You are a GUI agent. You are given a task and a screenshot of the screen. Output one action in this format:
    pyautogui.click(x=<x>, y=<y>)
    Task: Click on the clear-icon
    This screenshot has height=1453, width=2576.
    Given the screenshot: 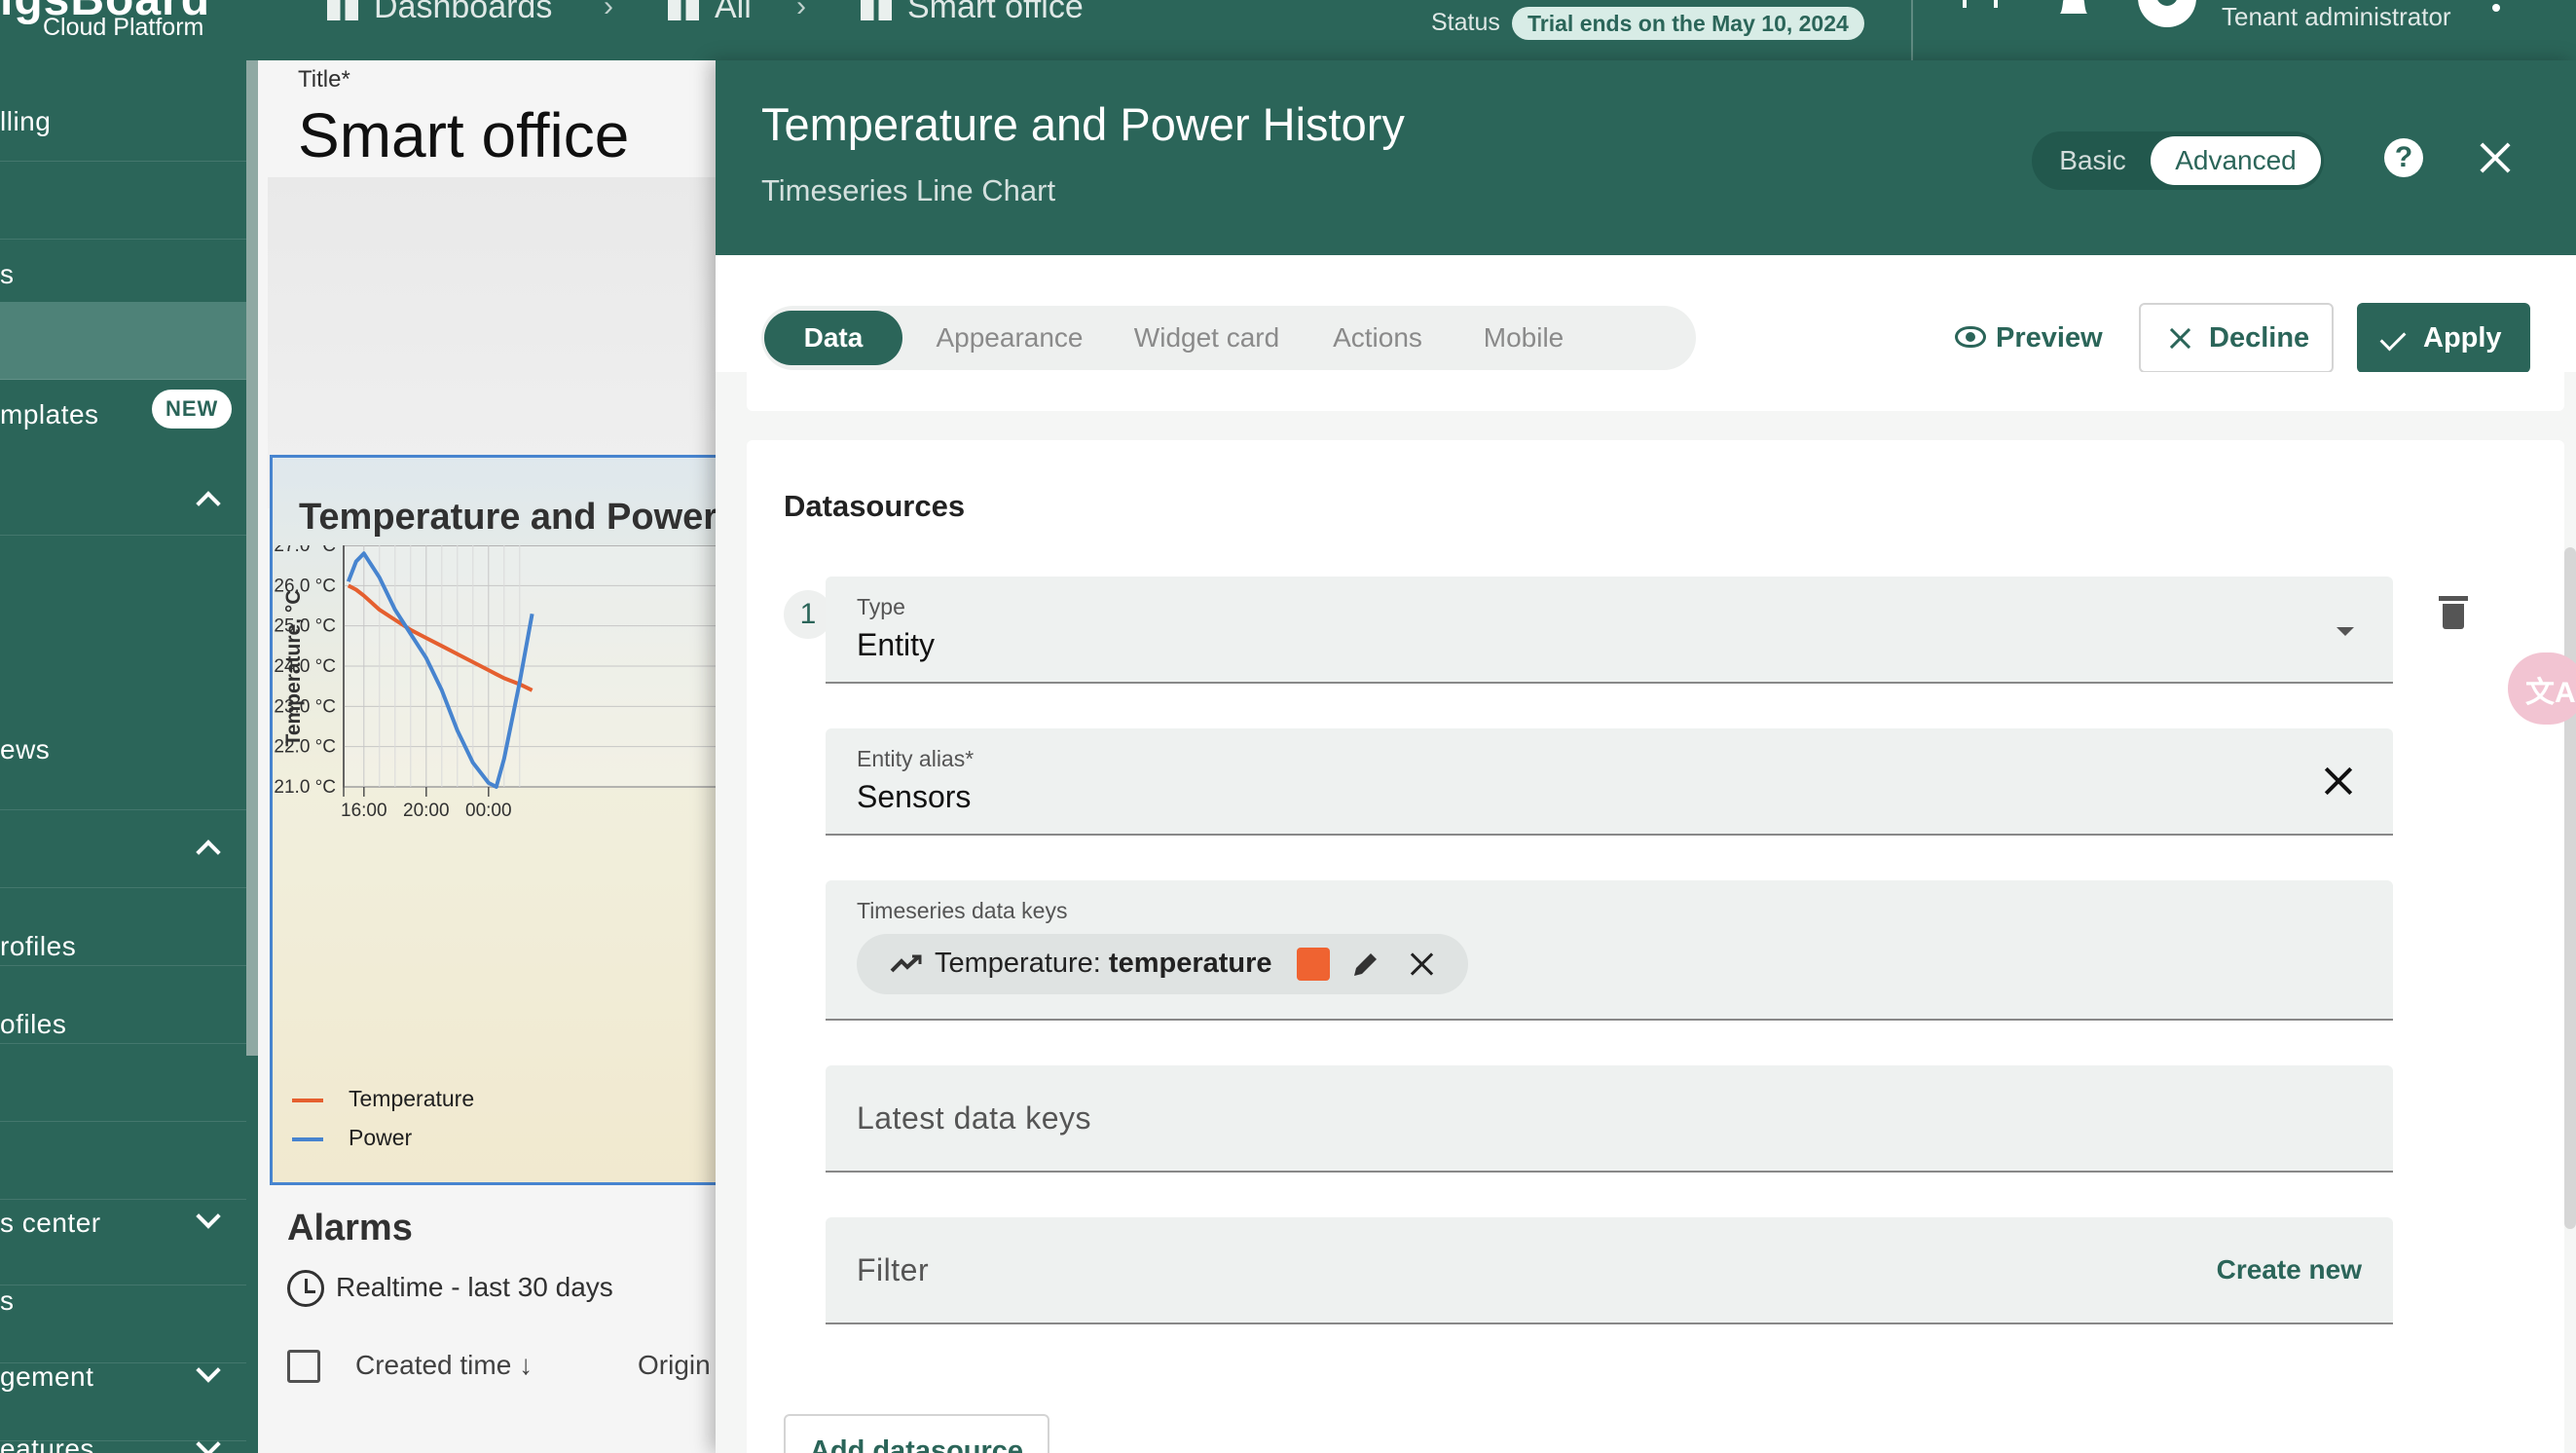 What is the action you would take?
    pyautogui.click(x=2338, y=781)
    